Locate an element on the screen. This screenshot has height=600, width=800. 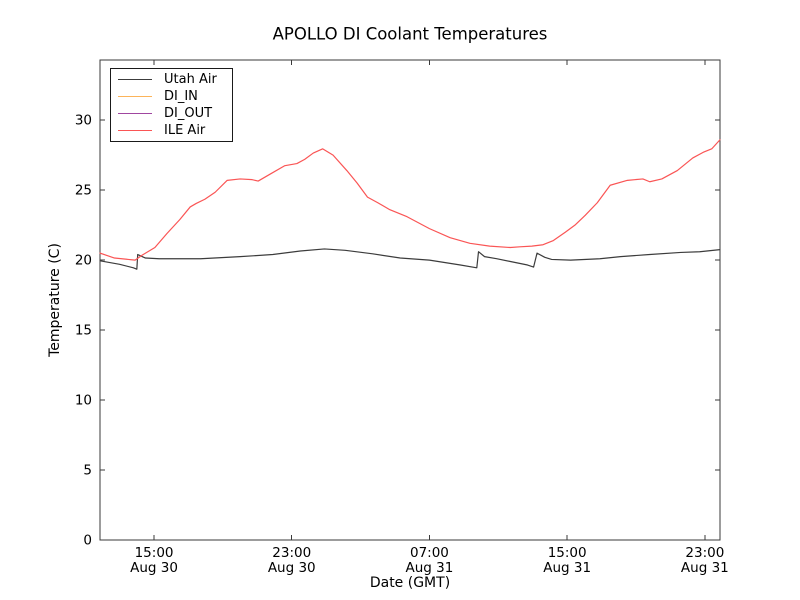
legend-label: Utah Air is located at coordinates (190, 79).